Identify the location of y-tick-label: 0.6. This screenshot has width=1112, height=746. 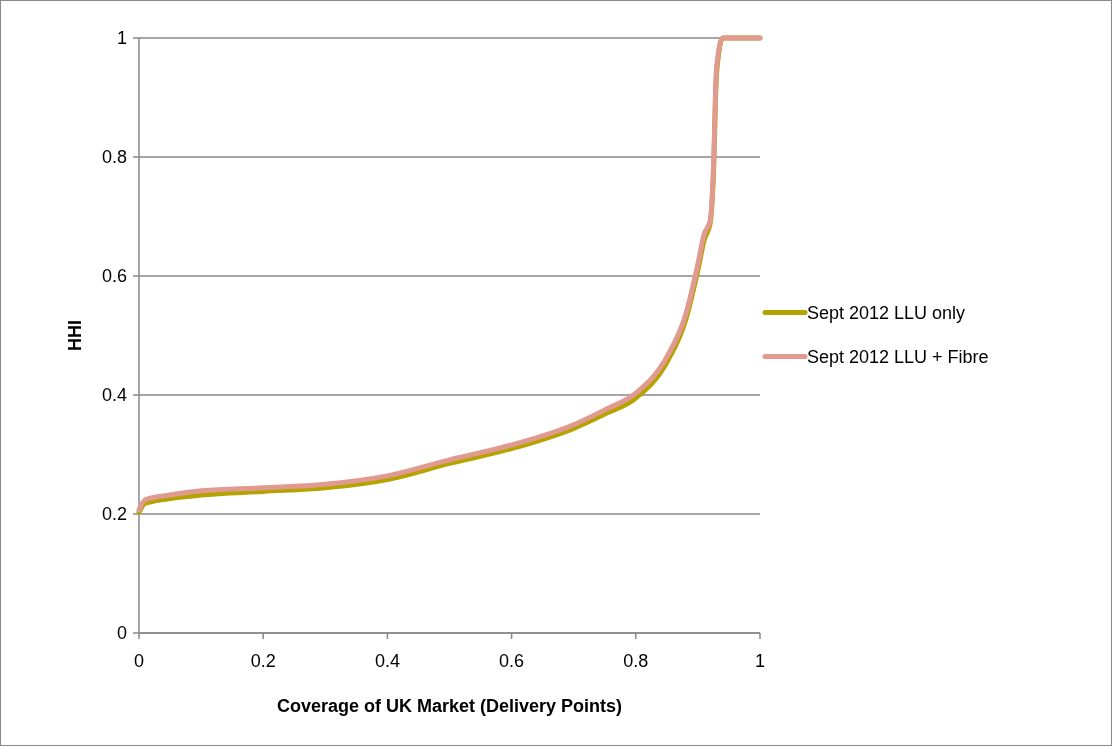
(114, 276).